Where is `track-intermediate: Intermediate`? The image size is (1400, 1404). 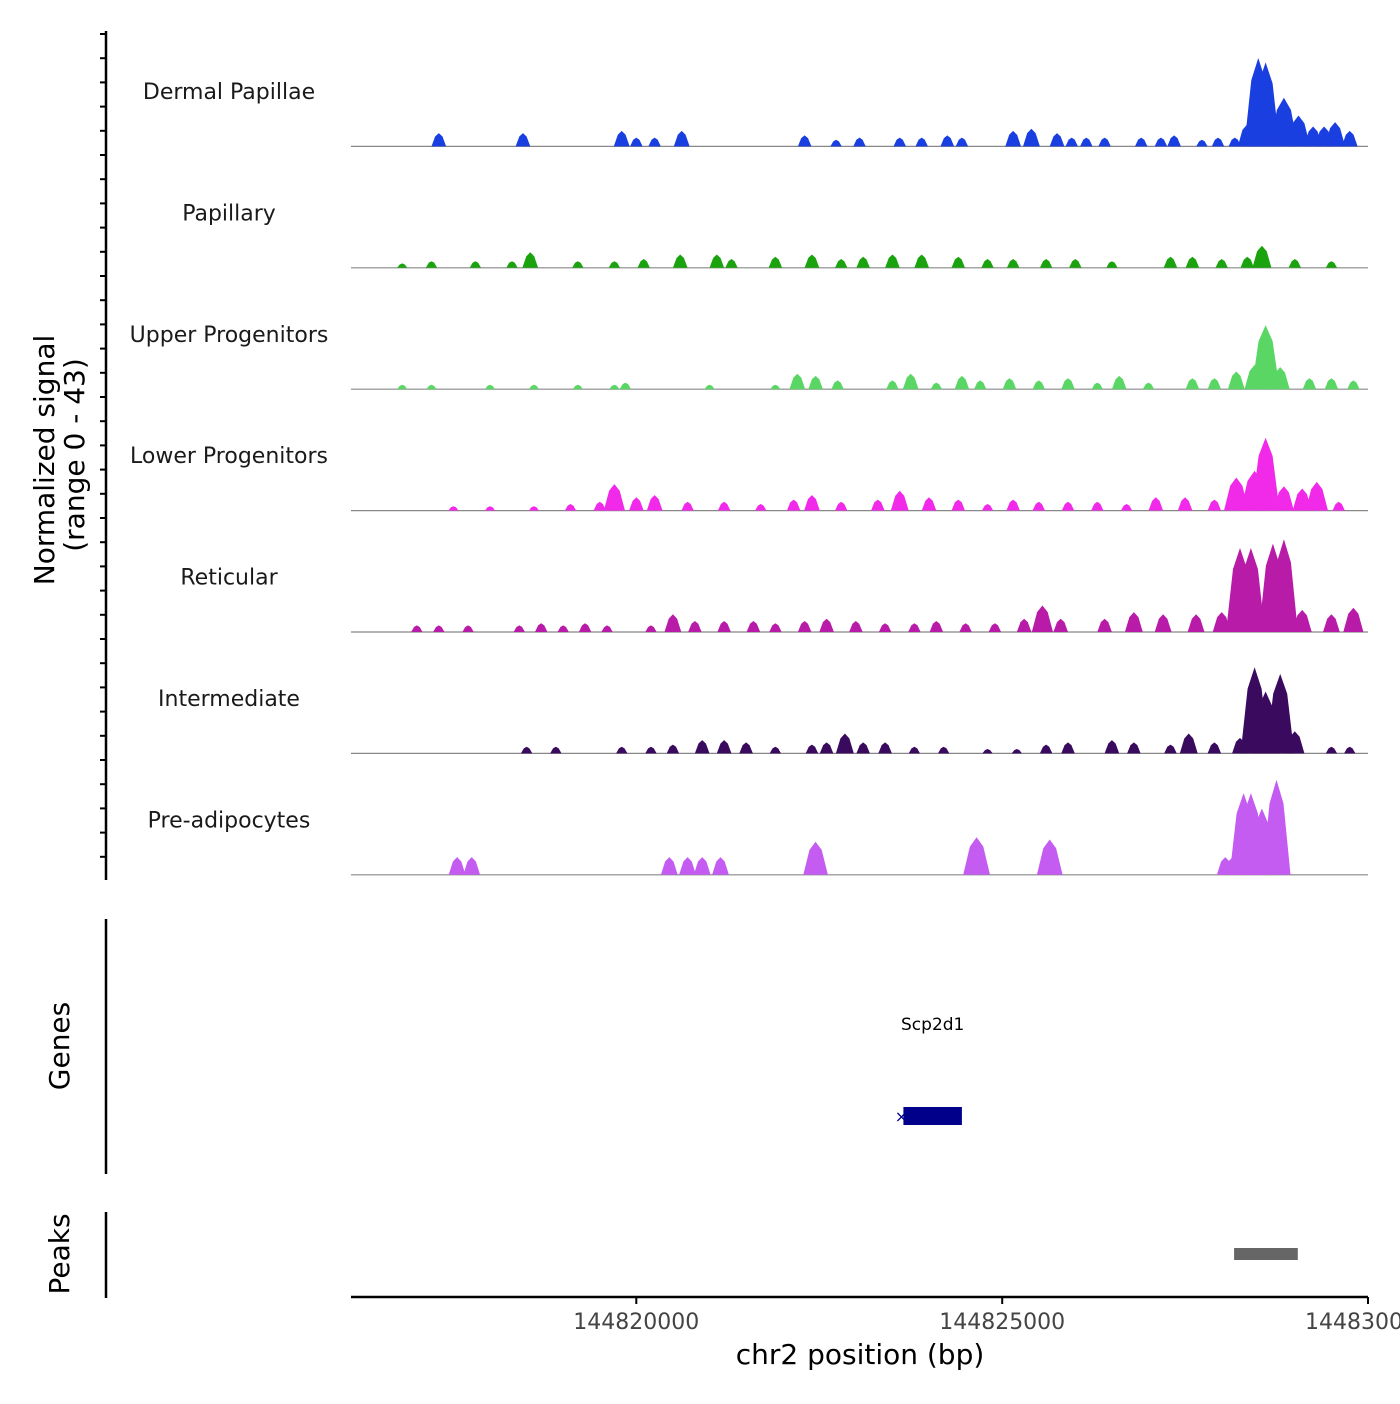
track-intermediate: Intermediate is located at coordinates (763, 711).